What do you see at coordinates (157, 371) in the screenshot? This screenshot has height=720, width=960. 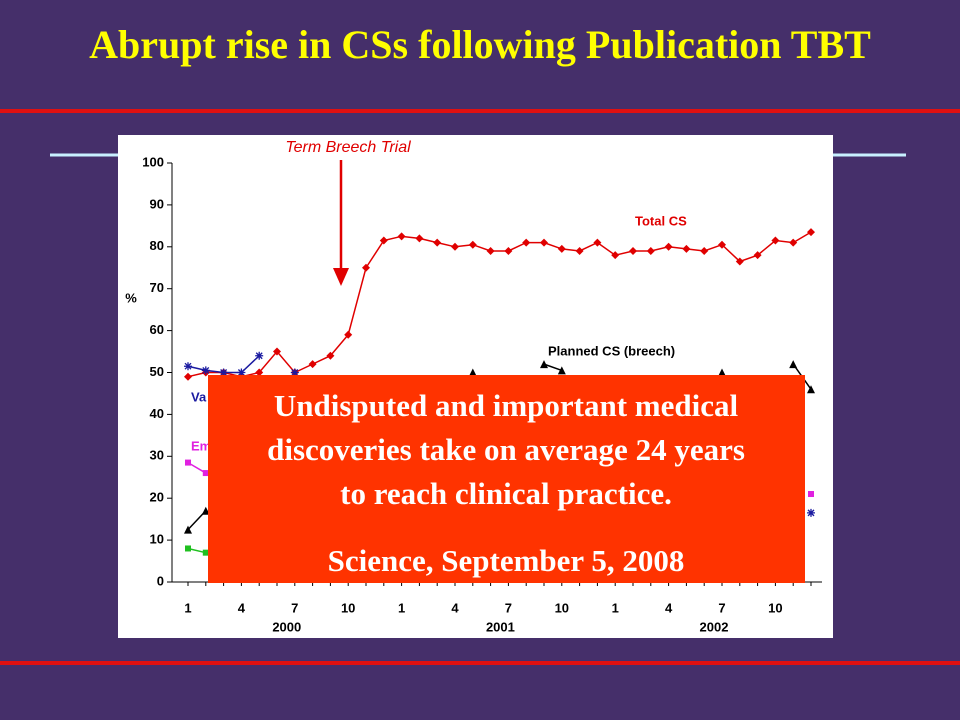 I see `y-tick-label: 50` at bounding box center [157, 371].